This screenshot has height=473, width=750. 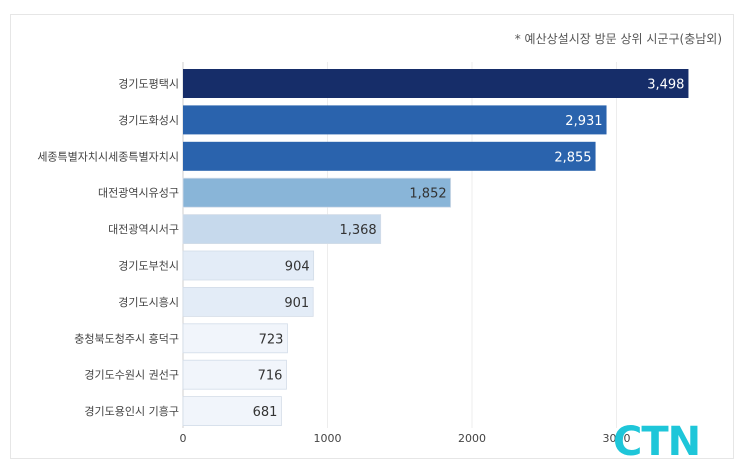 I want to click on category-label: 경기도수원시 권선구, so click(x=131, y=375).